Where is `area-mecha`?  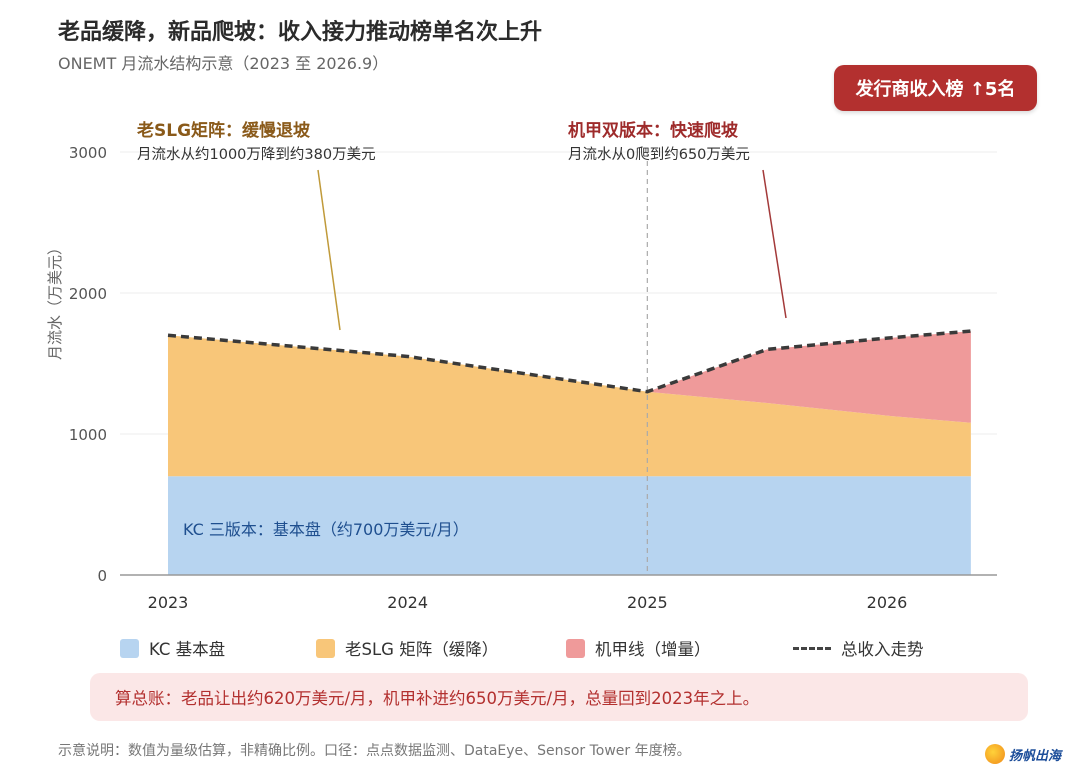 area-mecha is located at coordinates (569, 377).